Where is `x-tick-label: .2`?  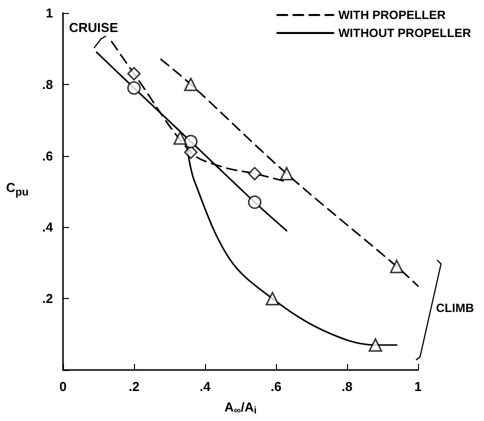 x-tick-label: .2 is located at coordinates (134, 386).